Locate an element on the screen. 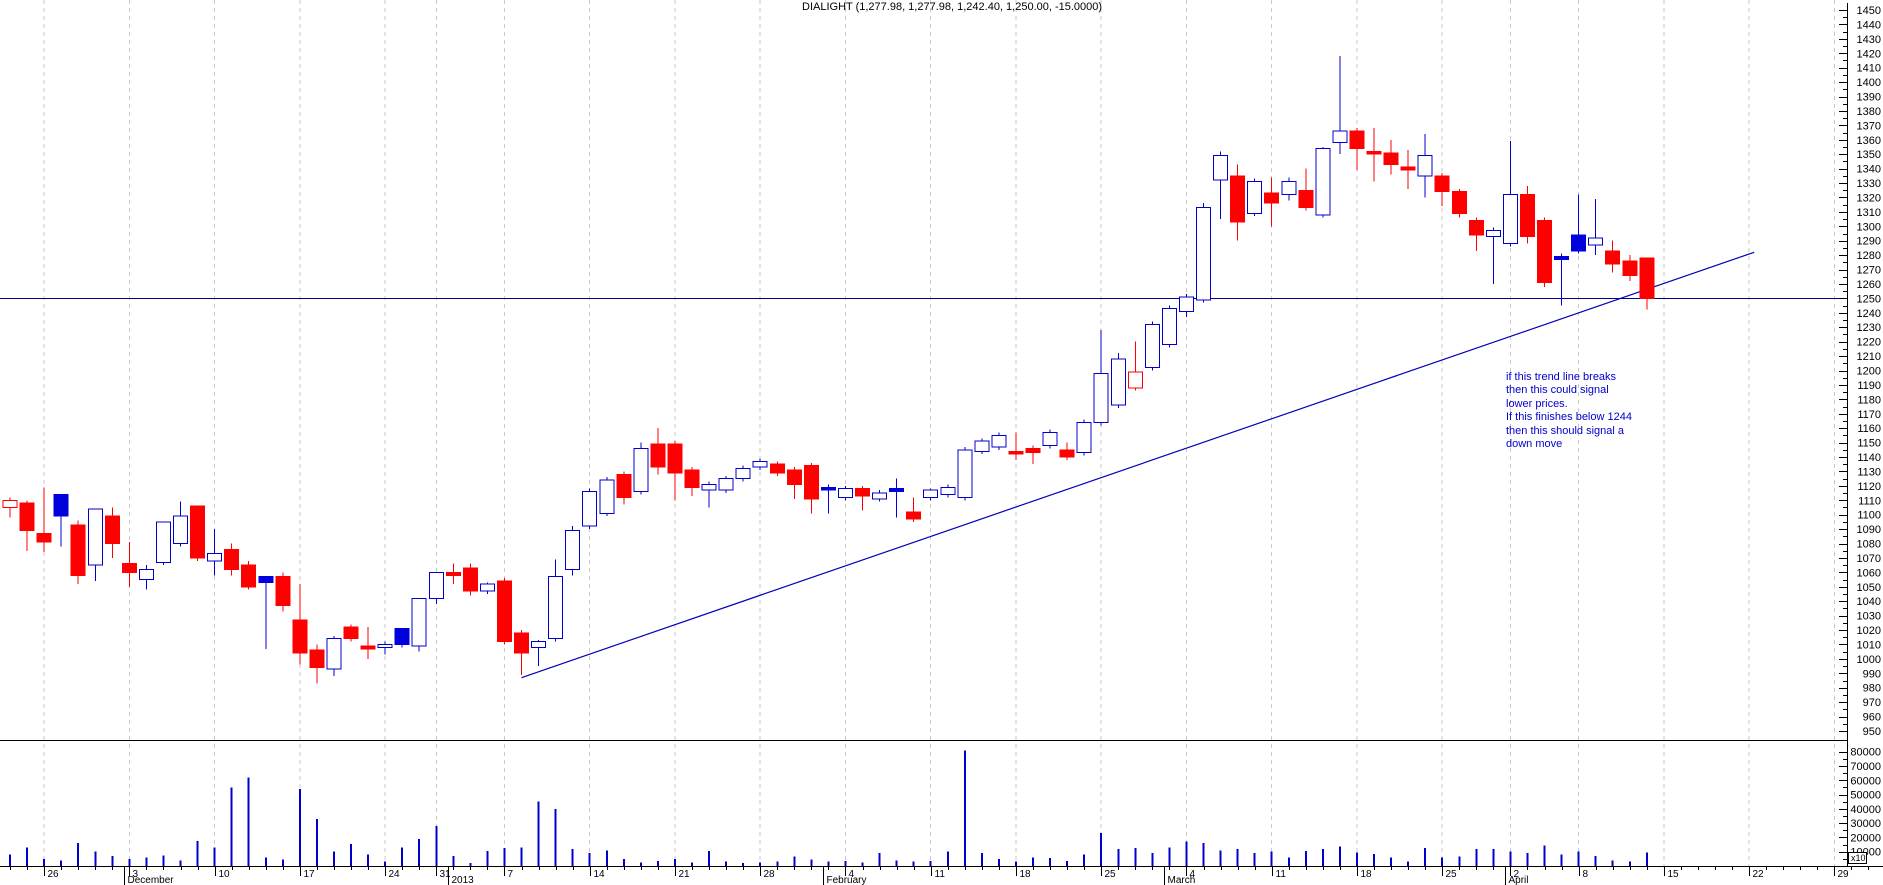  price-axis-label: 1040 is located at coordinates (1869, 602).